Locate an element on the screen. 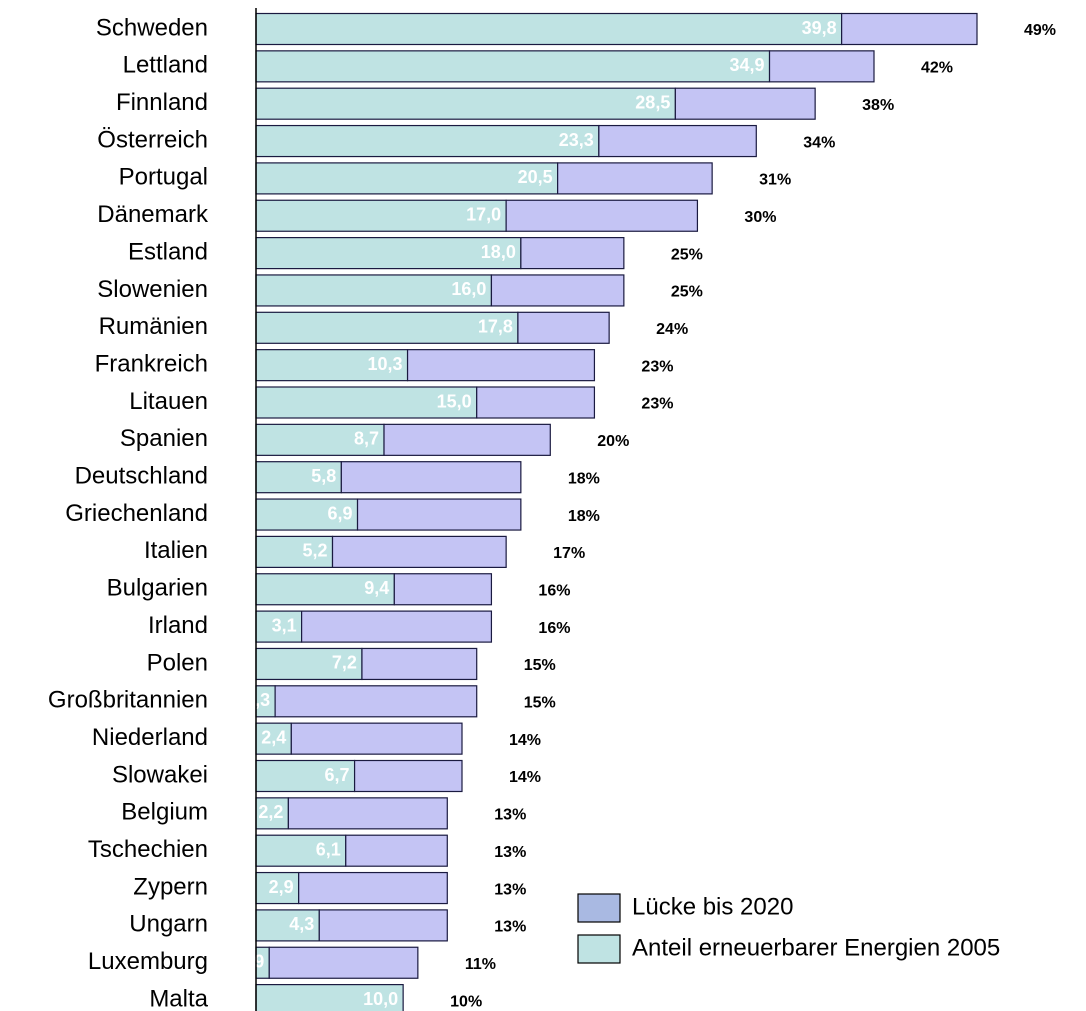 The width and height of the screenshot is (1086, 1011). target-label: 10% is located at coordinates (466, 1001).